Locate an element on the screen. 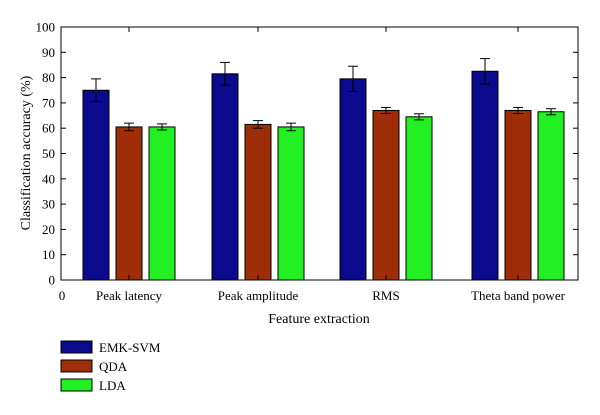 The height and width of the screenshot is (415, 600). y-tick-label: 30 is located at coordinates (48, 204).